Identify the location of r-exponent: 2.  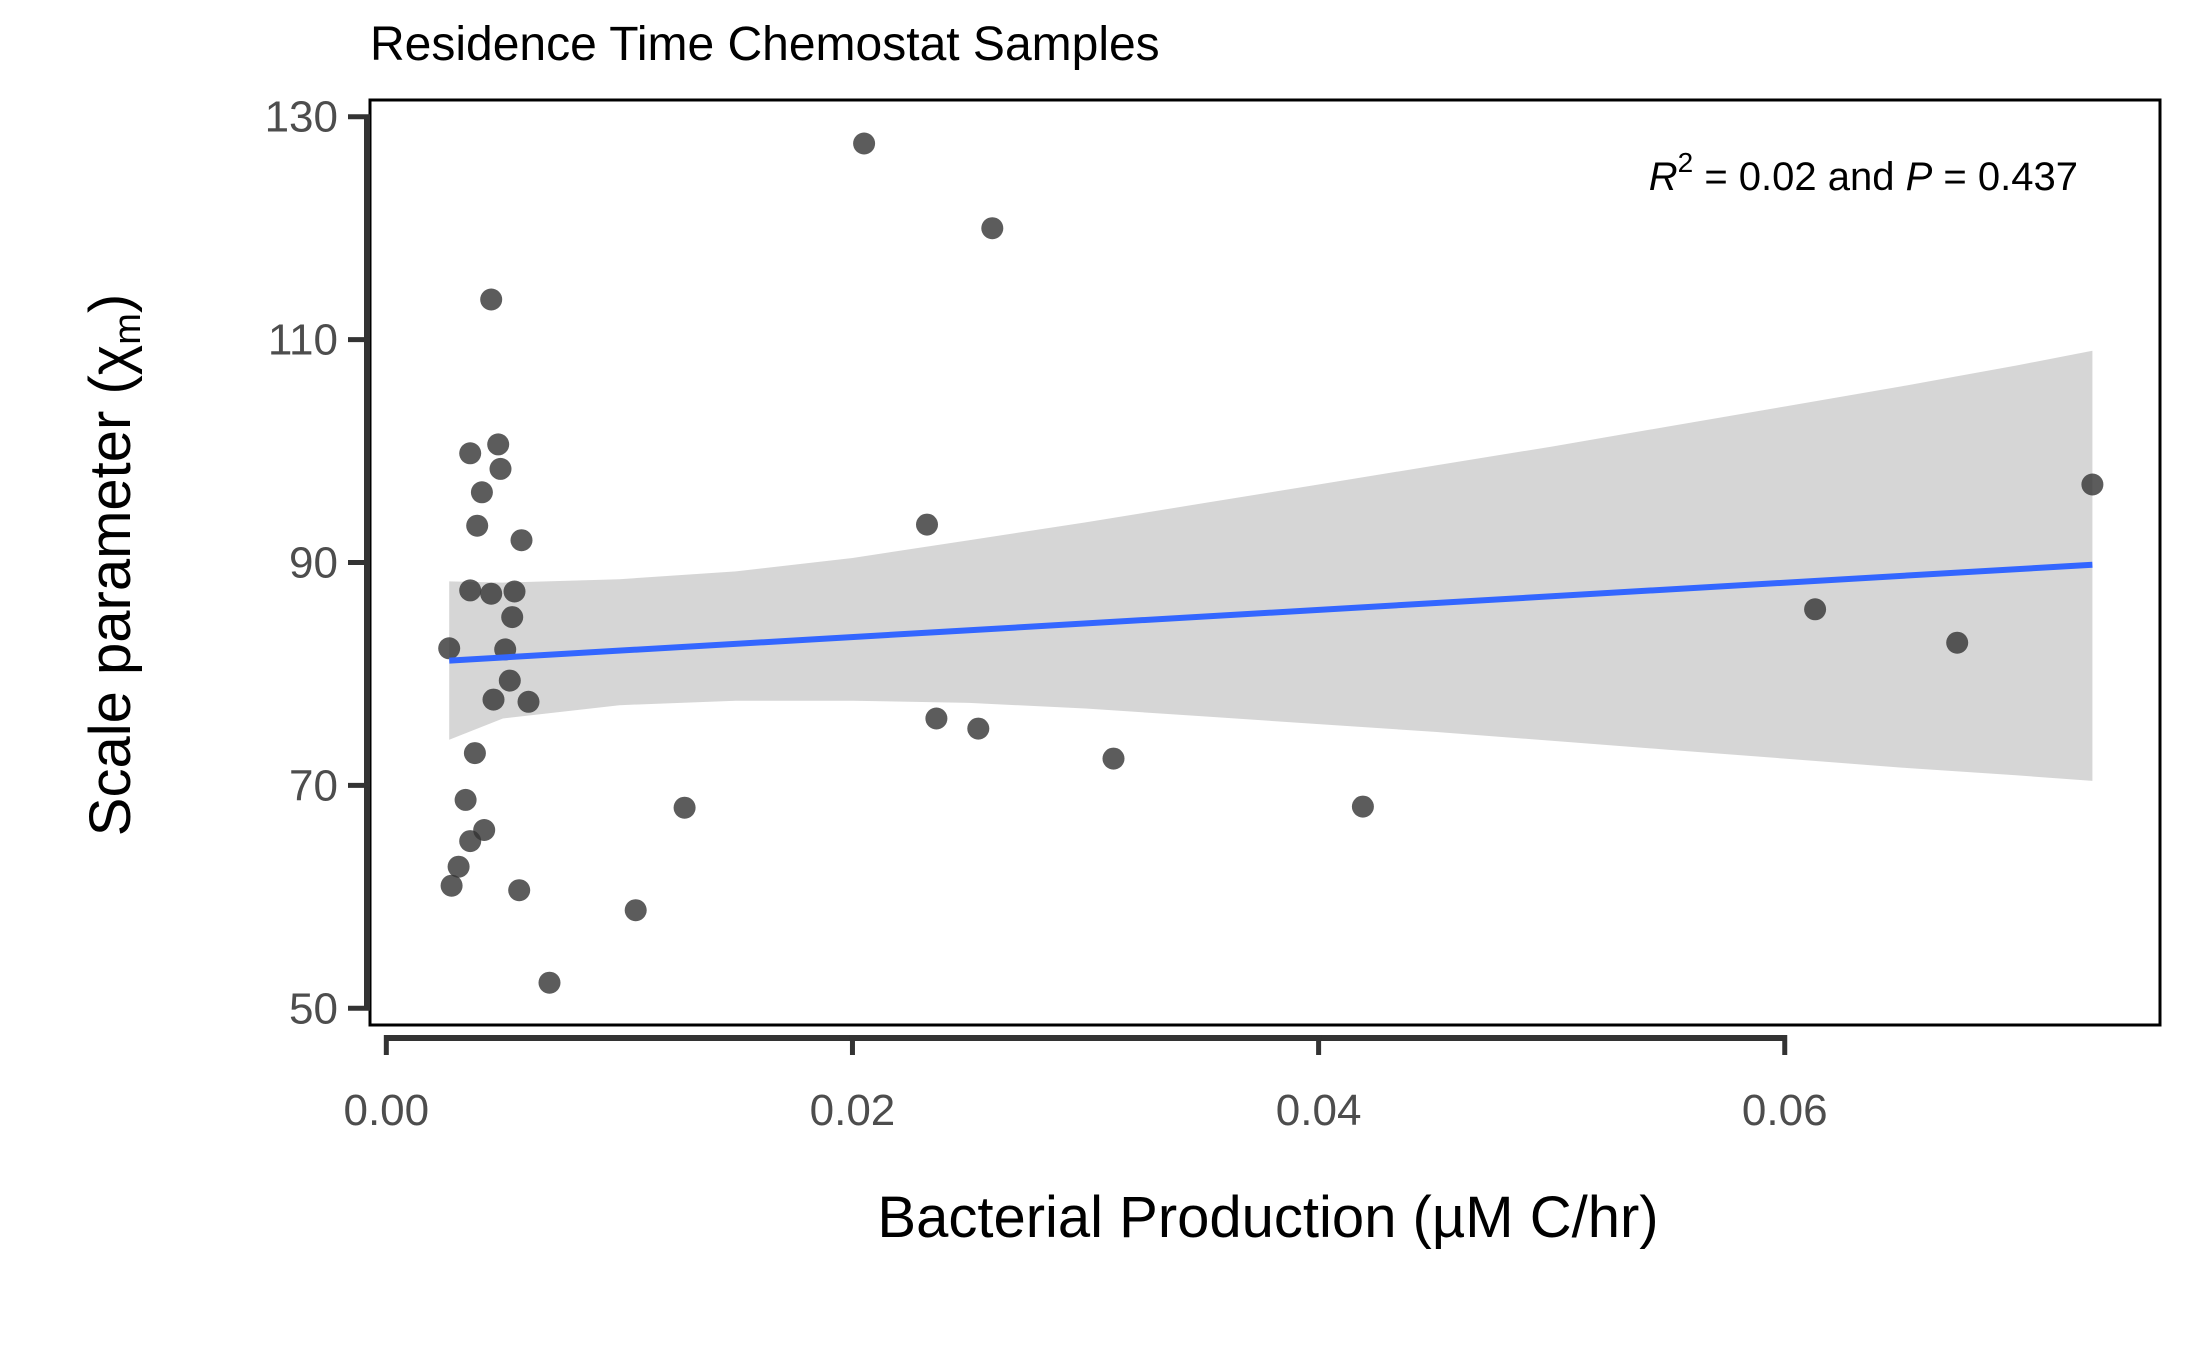
(1686, 162).